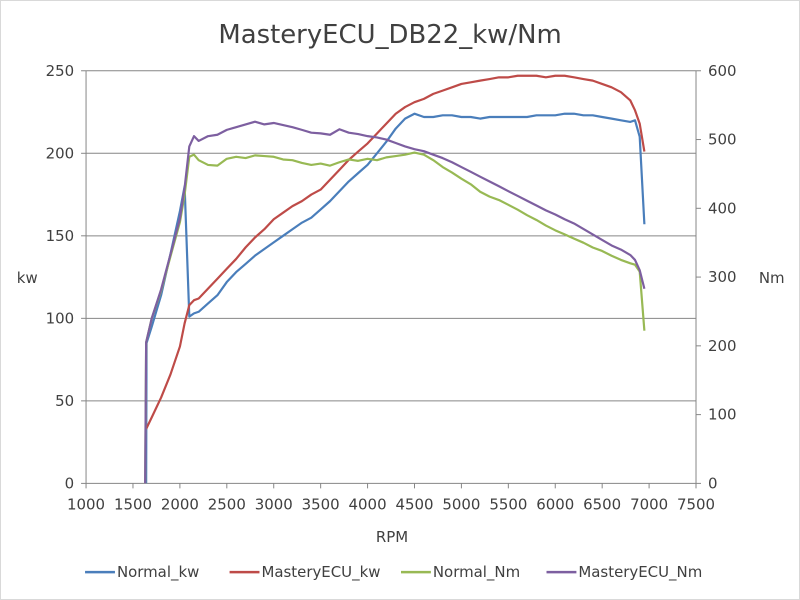  I want to click on y2-tick-labels: 0 100 200 300 400 500 600, so click(722, 277).